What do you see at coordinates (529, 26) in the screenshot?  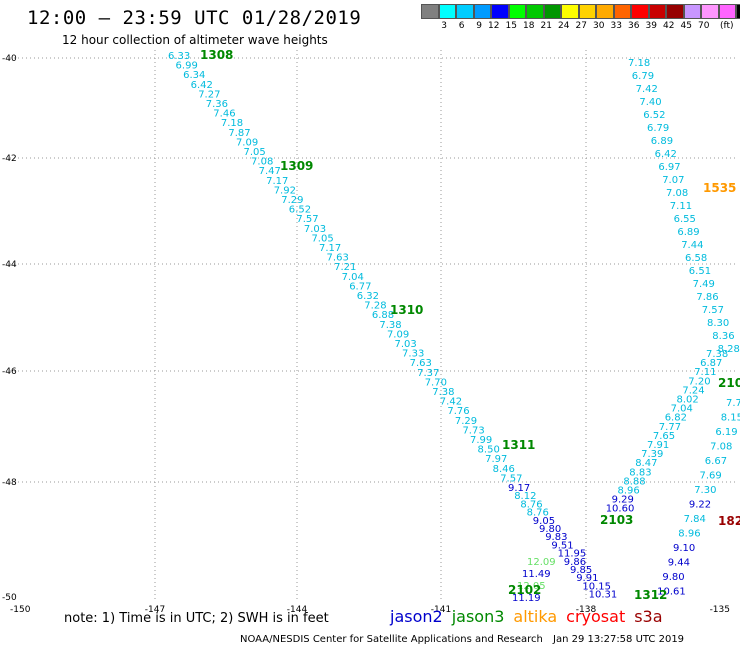 I see `scale-label: 18` at bounding box center [529, 26].